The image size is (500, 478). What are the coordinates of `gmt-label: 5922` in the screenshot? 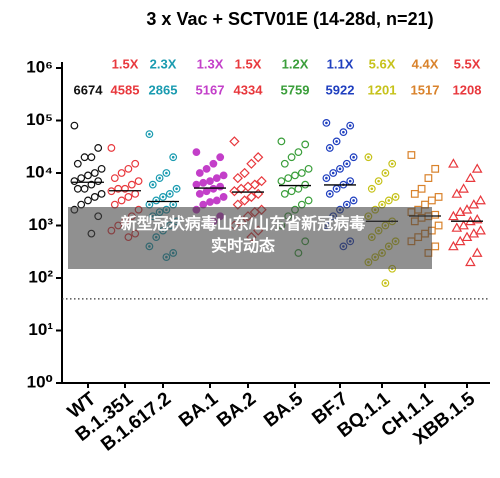 It's located at (340, 89).